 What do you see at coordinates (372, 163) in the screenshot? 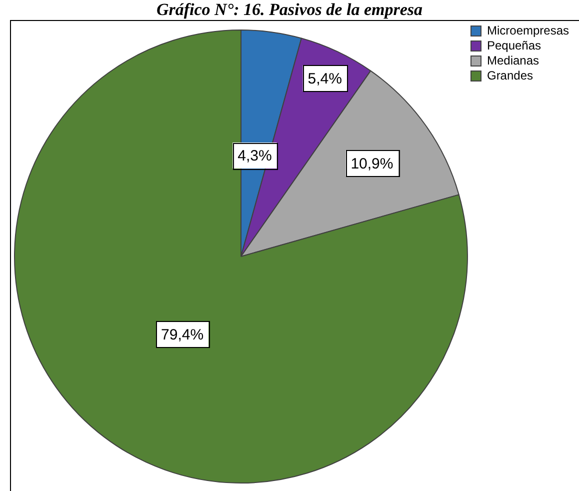
I see `data-label: 10,9%` at bounding box center [372, 163].